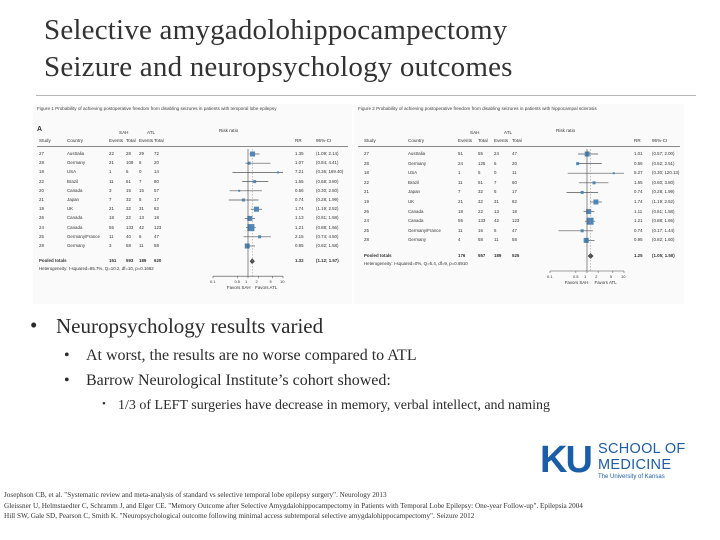  Describe the element at coordinates (516, 255) in the screenshot. I see `pooled-total-atl: 525` at that location.